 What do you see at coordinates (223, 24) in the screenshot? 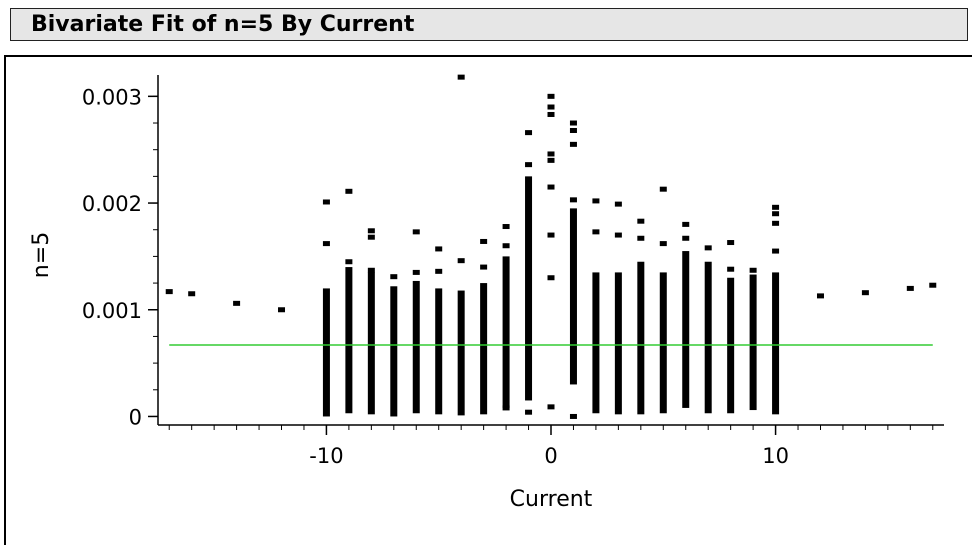
I see `chart-title: Bivariate Fit of n=5 By Current` at bounding box center [223, 24].